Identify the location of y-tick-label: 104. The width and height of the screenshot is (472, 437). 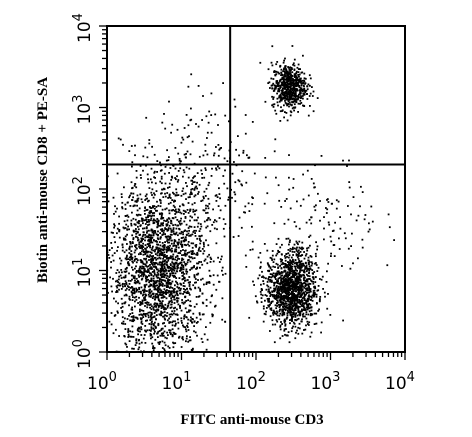
(83, 28).